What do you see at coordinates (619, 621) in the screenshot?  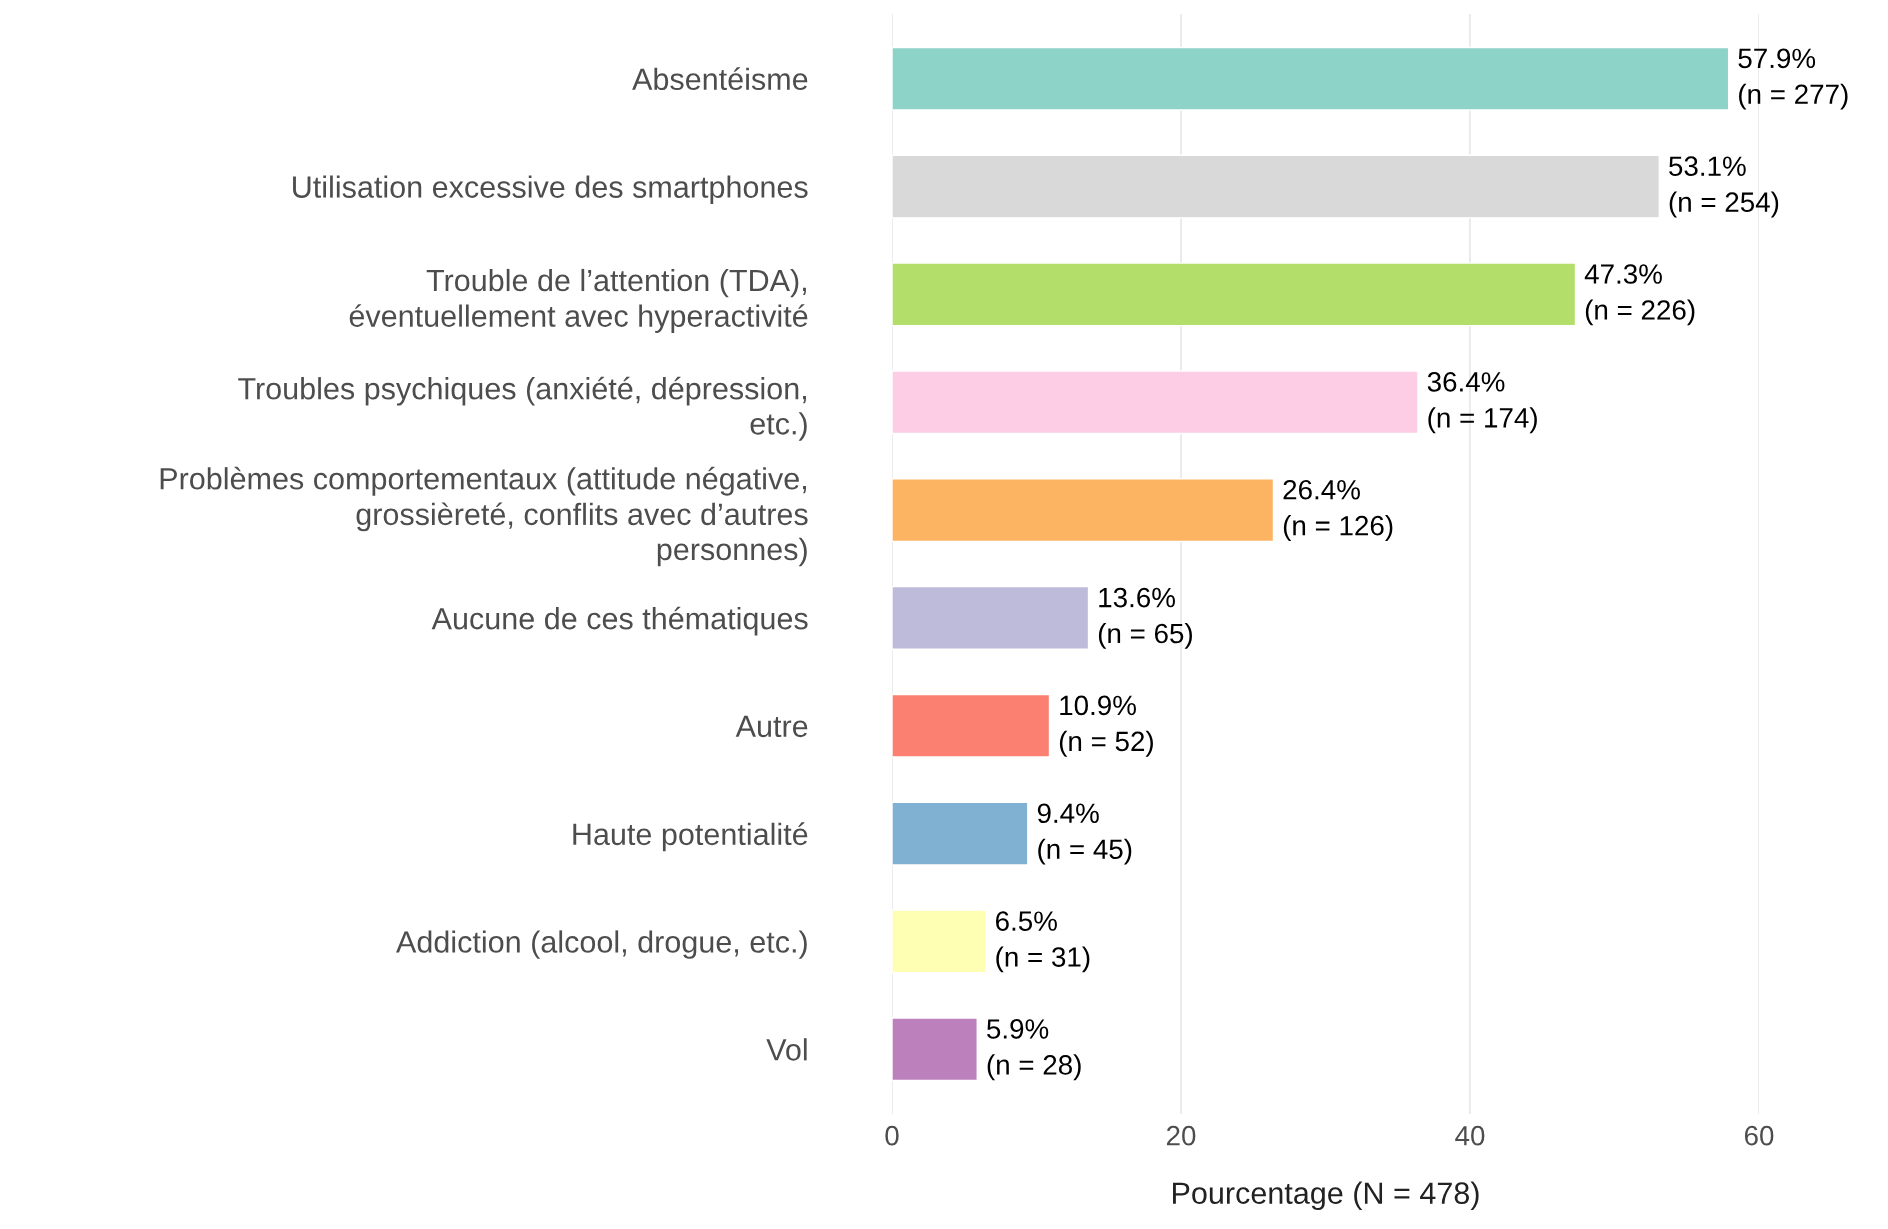 I see `y-tick-label: Aucune de ces thématiques` at bounding box center [619, 621].